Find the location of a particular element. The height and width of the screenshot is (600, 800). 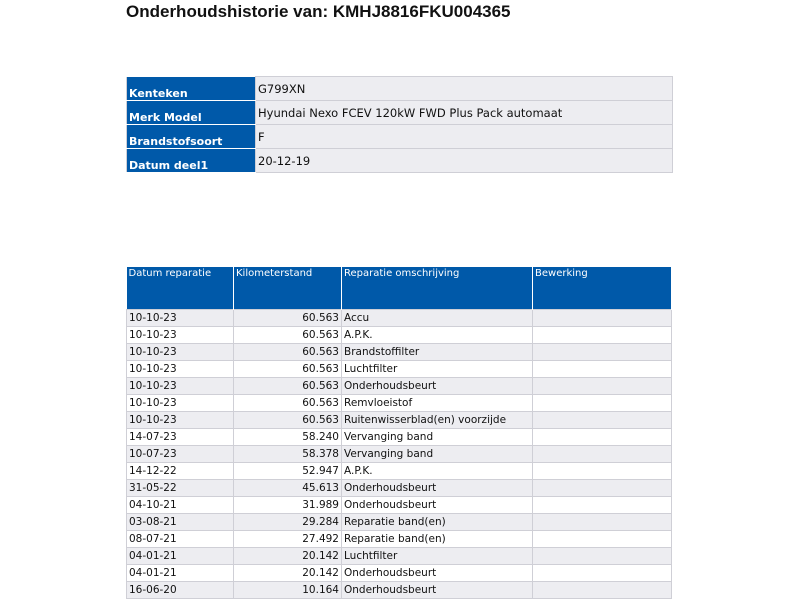

table-row: 31-05-22 45.613 Onderhoudsbeurt is located at coordinates (399, 488).